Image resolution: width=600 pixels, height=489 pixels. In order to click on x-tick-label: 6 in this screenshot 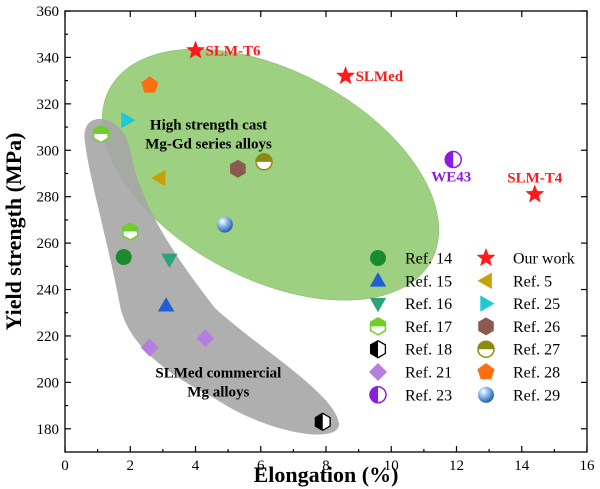, I will do `click(261, 466)`.